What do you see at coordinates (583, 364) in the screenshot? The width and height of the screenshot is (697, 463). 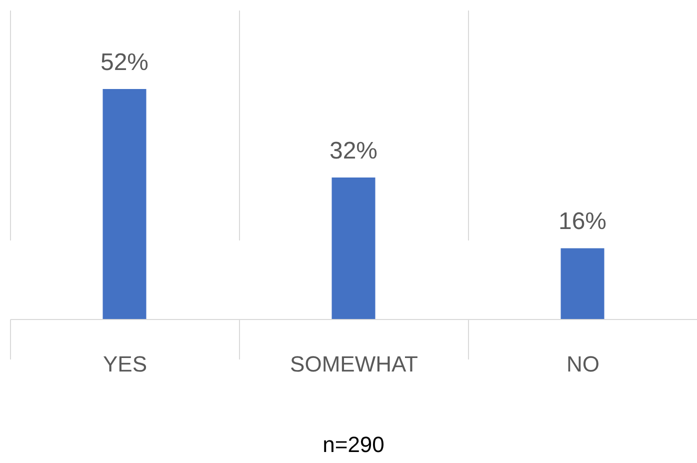 I see `x-tick-label: NO` at bounding box center [583, 364].